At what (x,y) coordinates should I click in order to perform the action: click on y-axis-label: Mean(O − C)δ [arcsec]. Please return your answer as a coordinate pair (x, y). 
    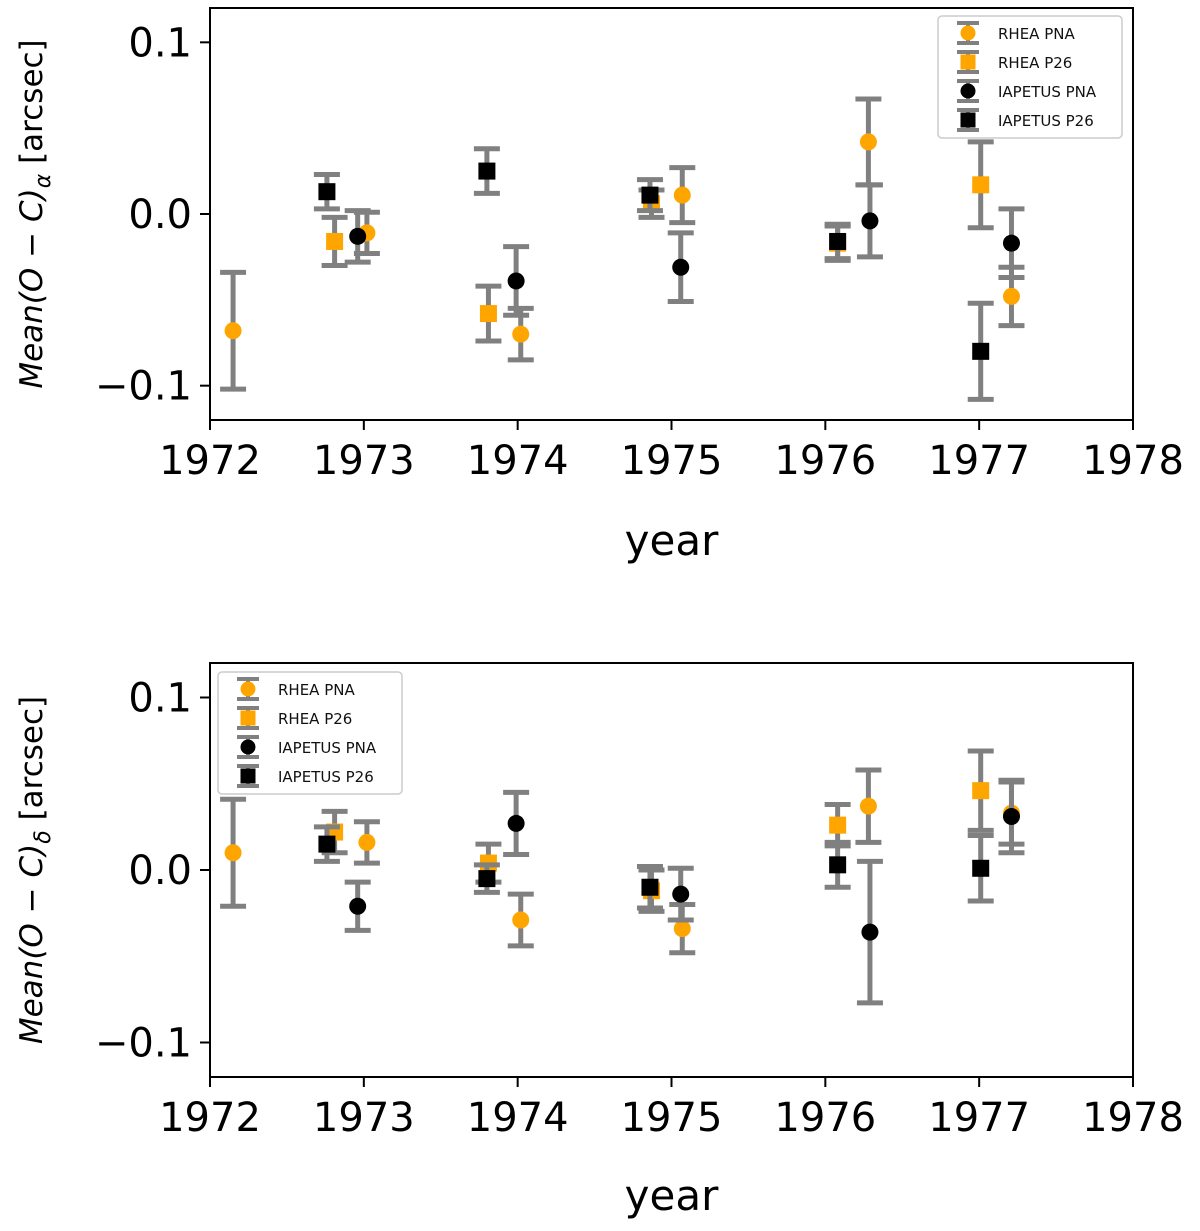
    Looking at the image, I should click on (35, 870).